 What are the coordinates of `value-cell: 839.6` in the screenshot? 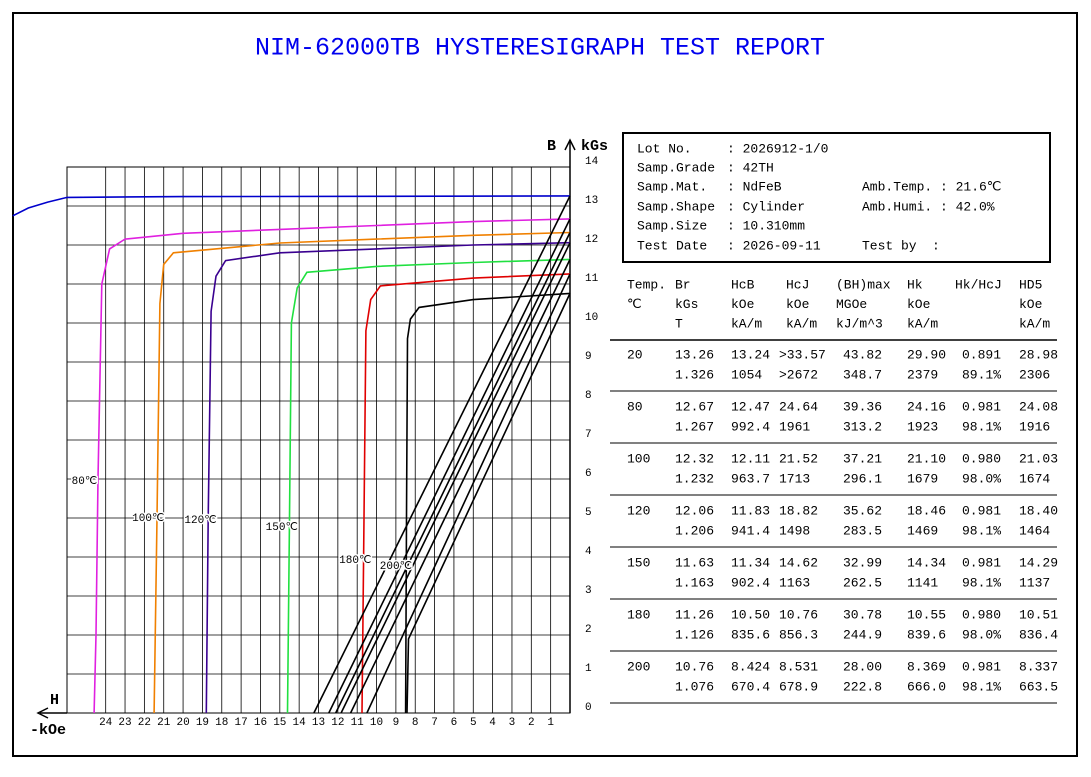 It's located at (926, 634).